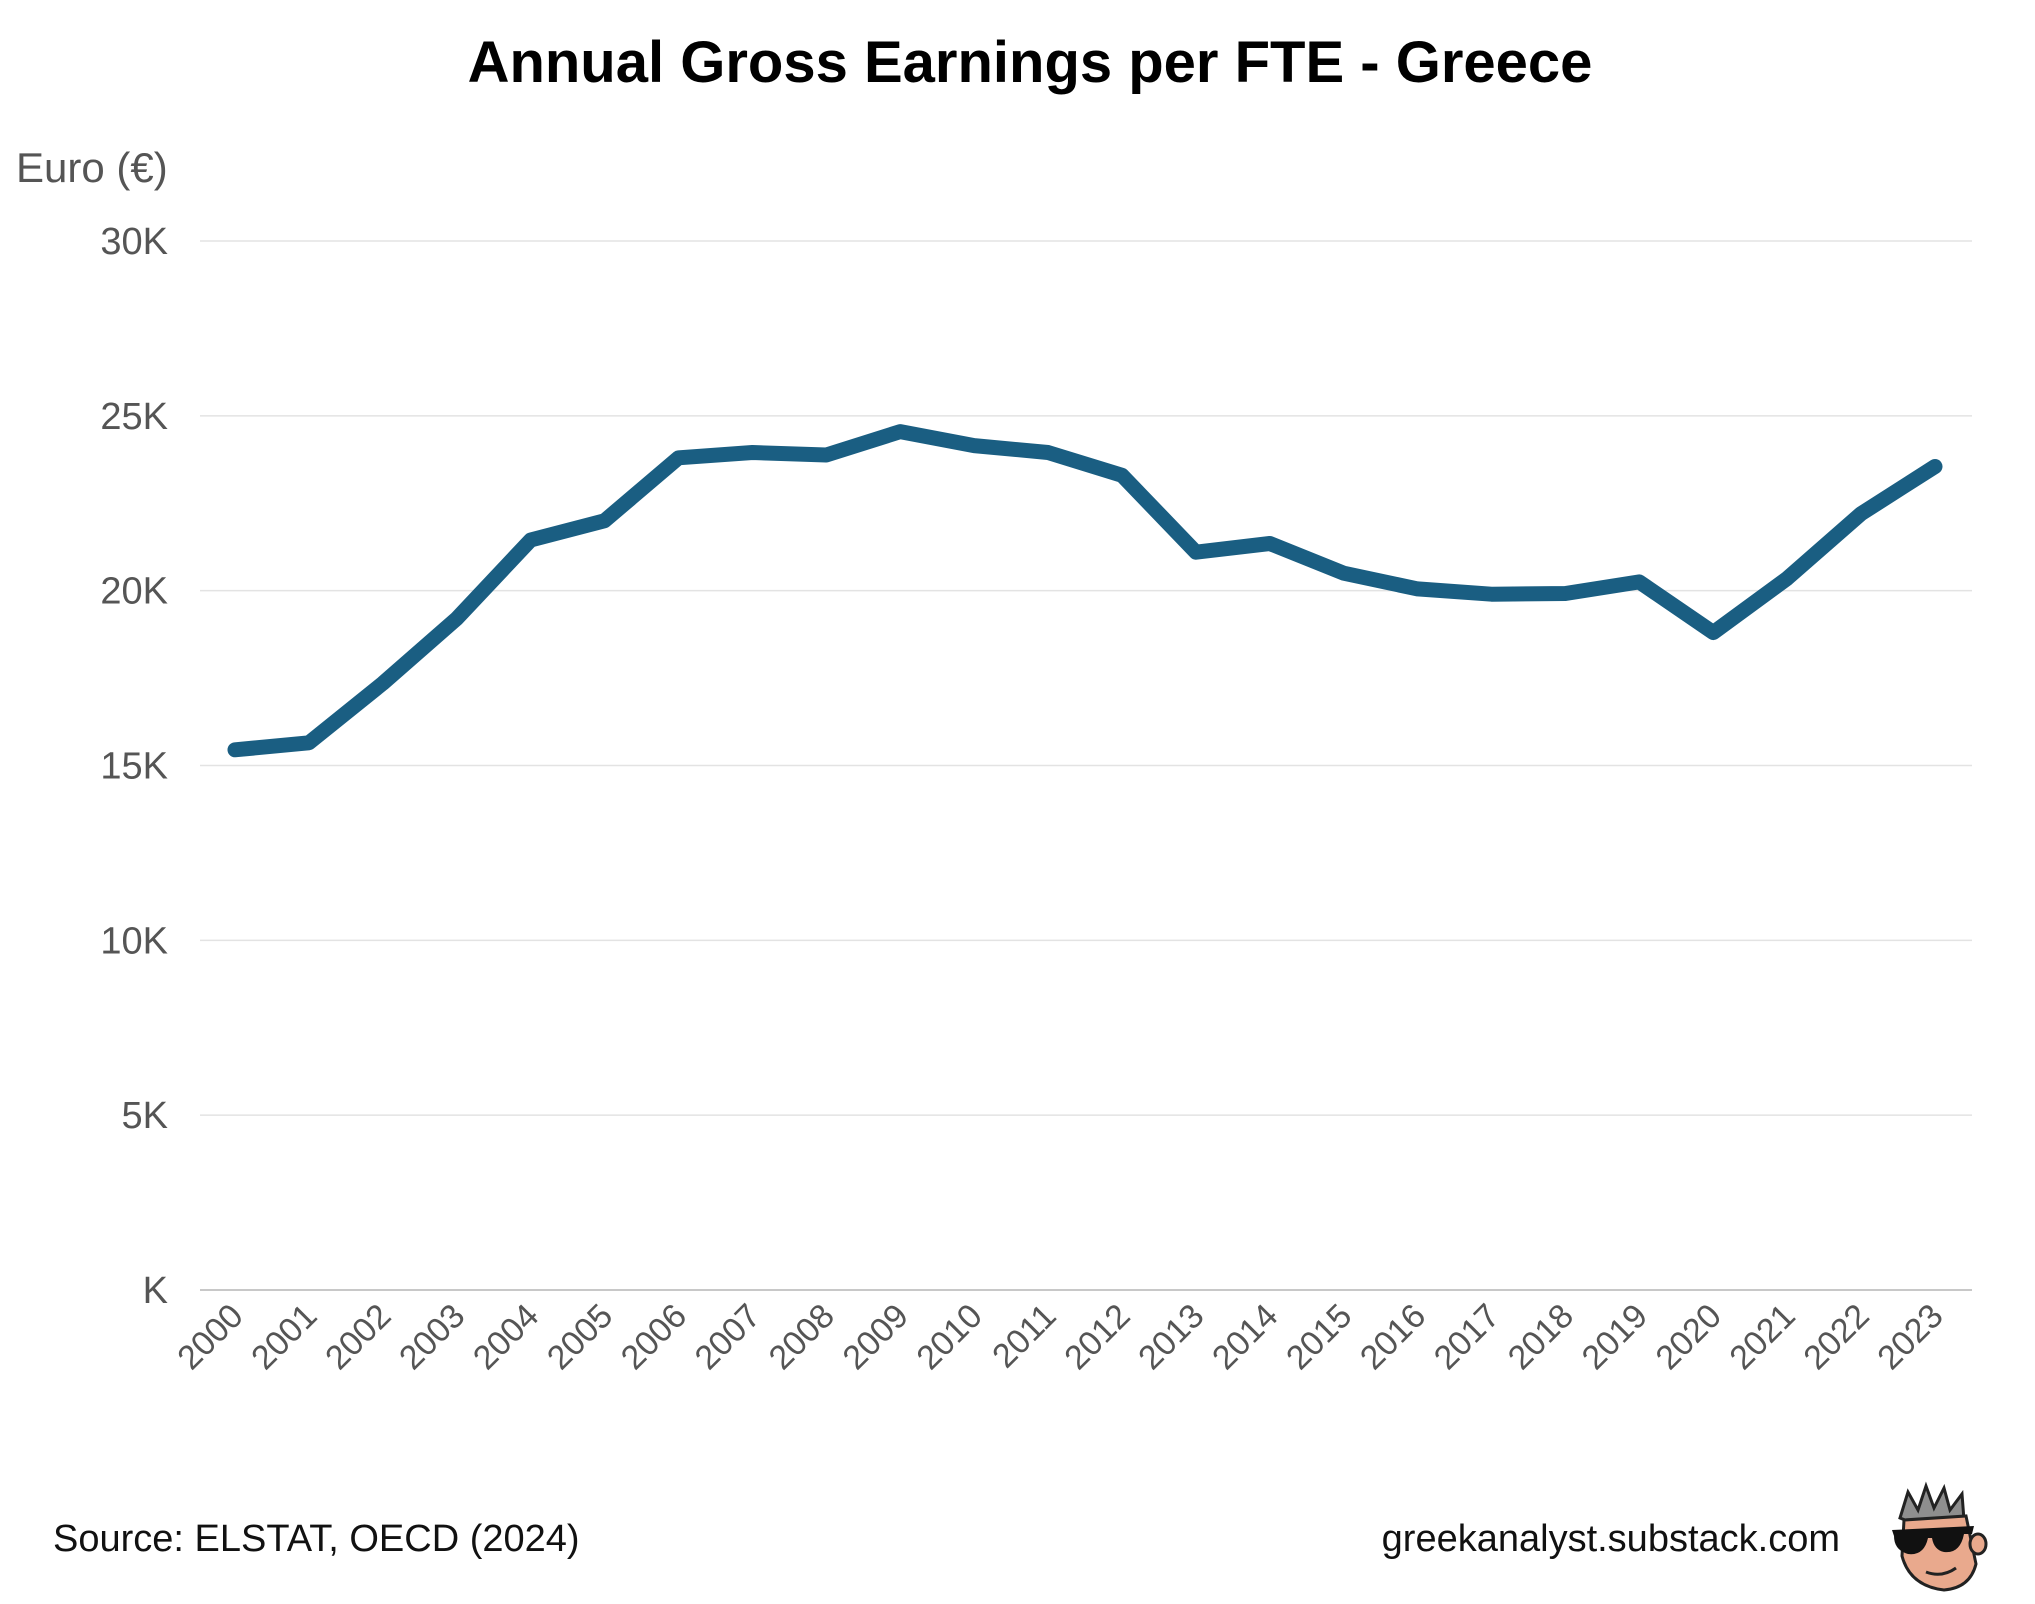 This screenshot has width=2035, height=1604. I want to click on x-tick-label: 2008, so click(802, 1337).